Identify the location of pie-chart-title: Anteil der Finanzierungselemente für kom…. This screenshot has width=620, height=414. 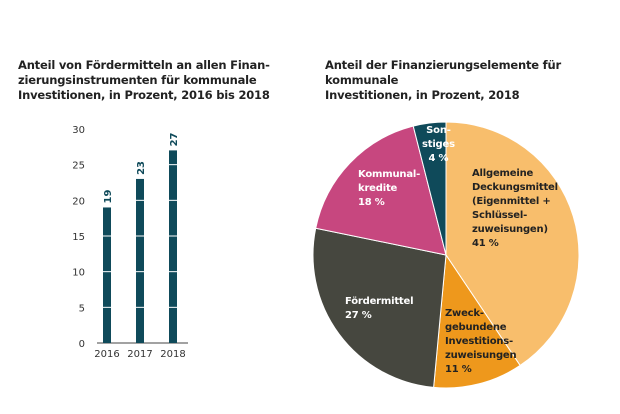
(443, 80).